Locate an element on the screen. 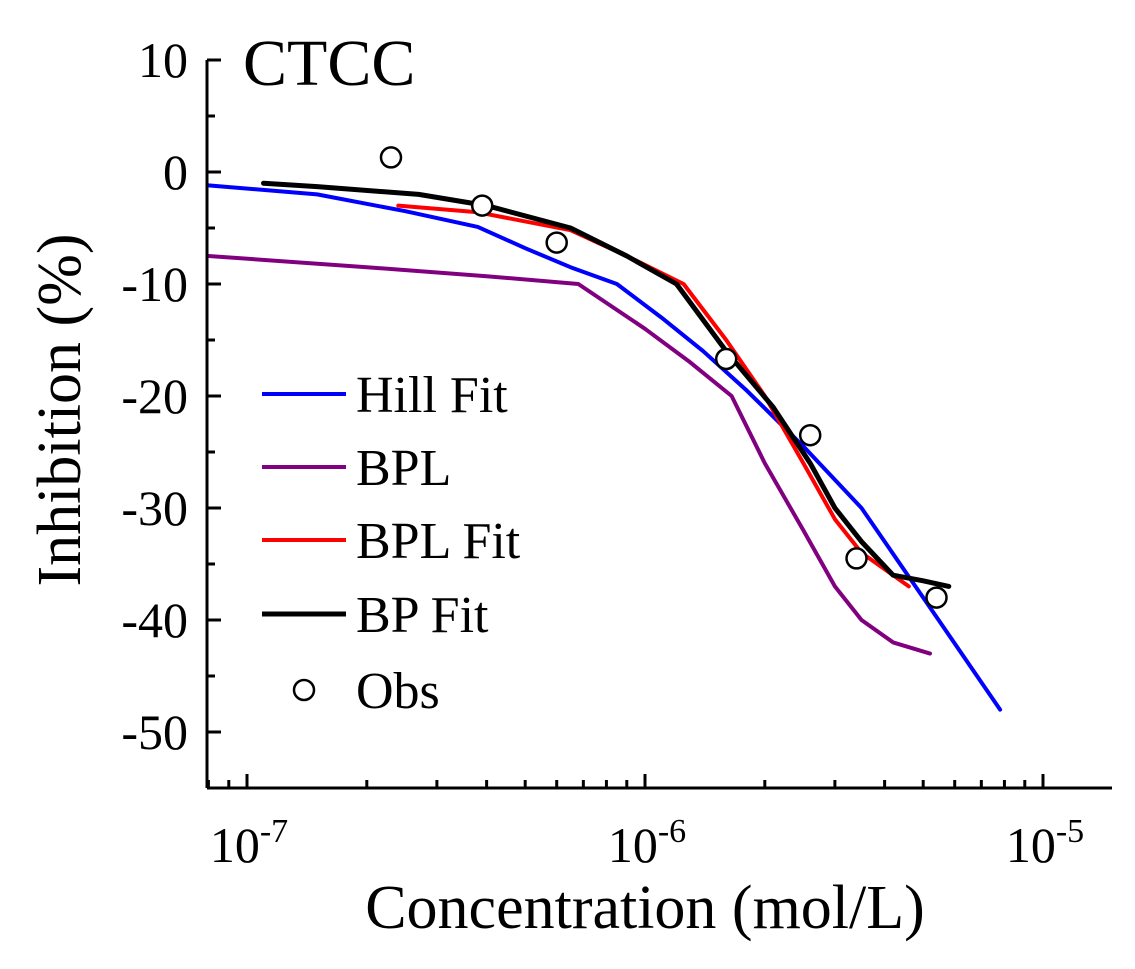 This screenshot has height=969, width=1135. y-axis-label: Inhibition (%) is located at coordinates (60, 410).